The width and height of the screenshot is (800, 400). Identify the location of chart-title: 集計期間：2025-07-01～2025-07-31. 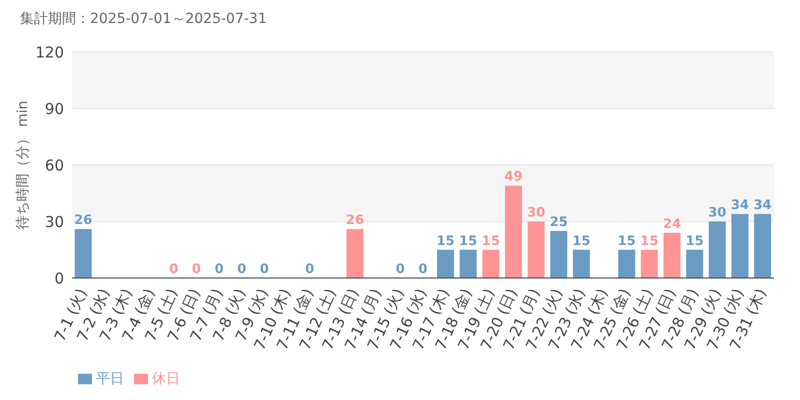
(143, 19).